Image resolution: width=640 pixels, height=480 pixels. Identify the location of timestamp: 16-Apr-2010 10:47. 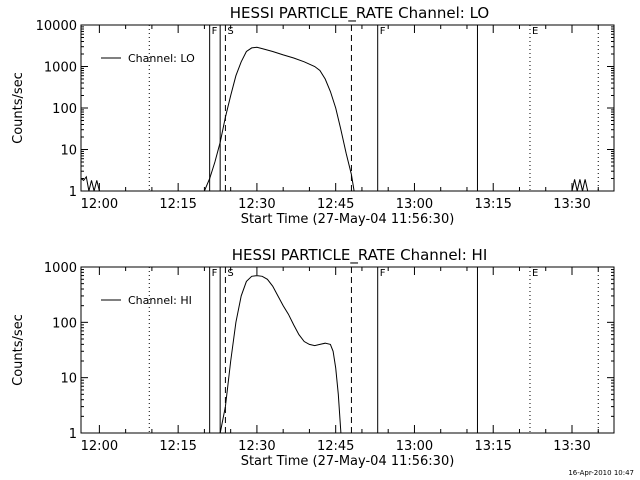
(601, 473).